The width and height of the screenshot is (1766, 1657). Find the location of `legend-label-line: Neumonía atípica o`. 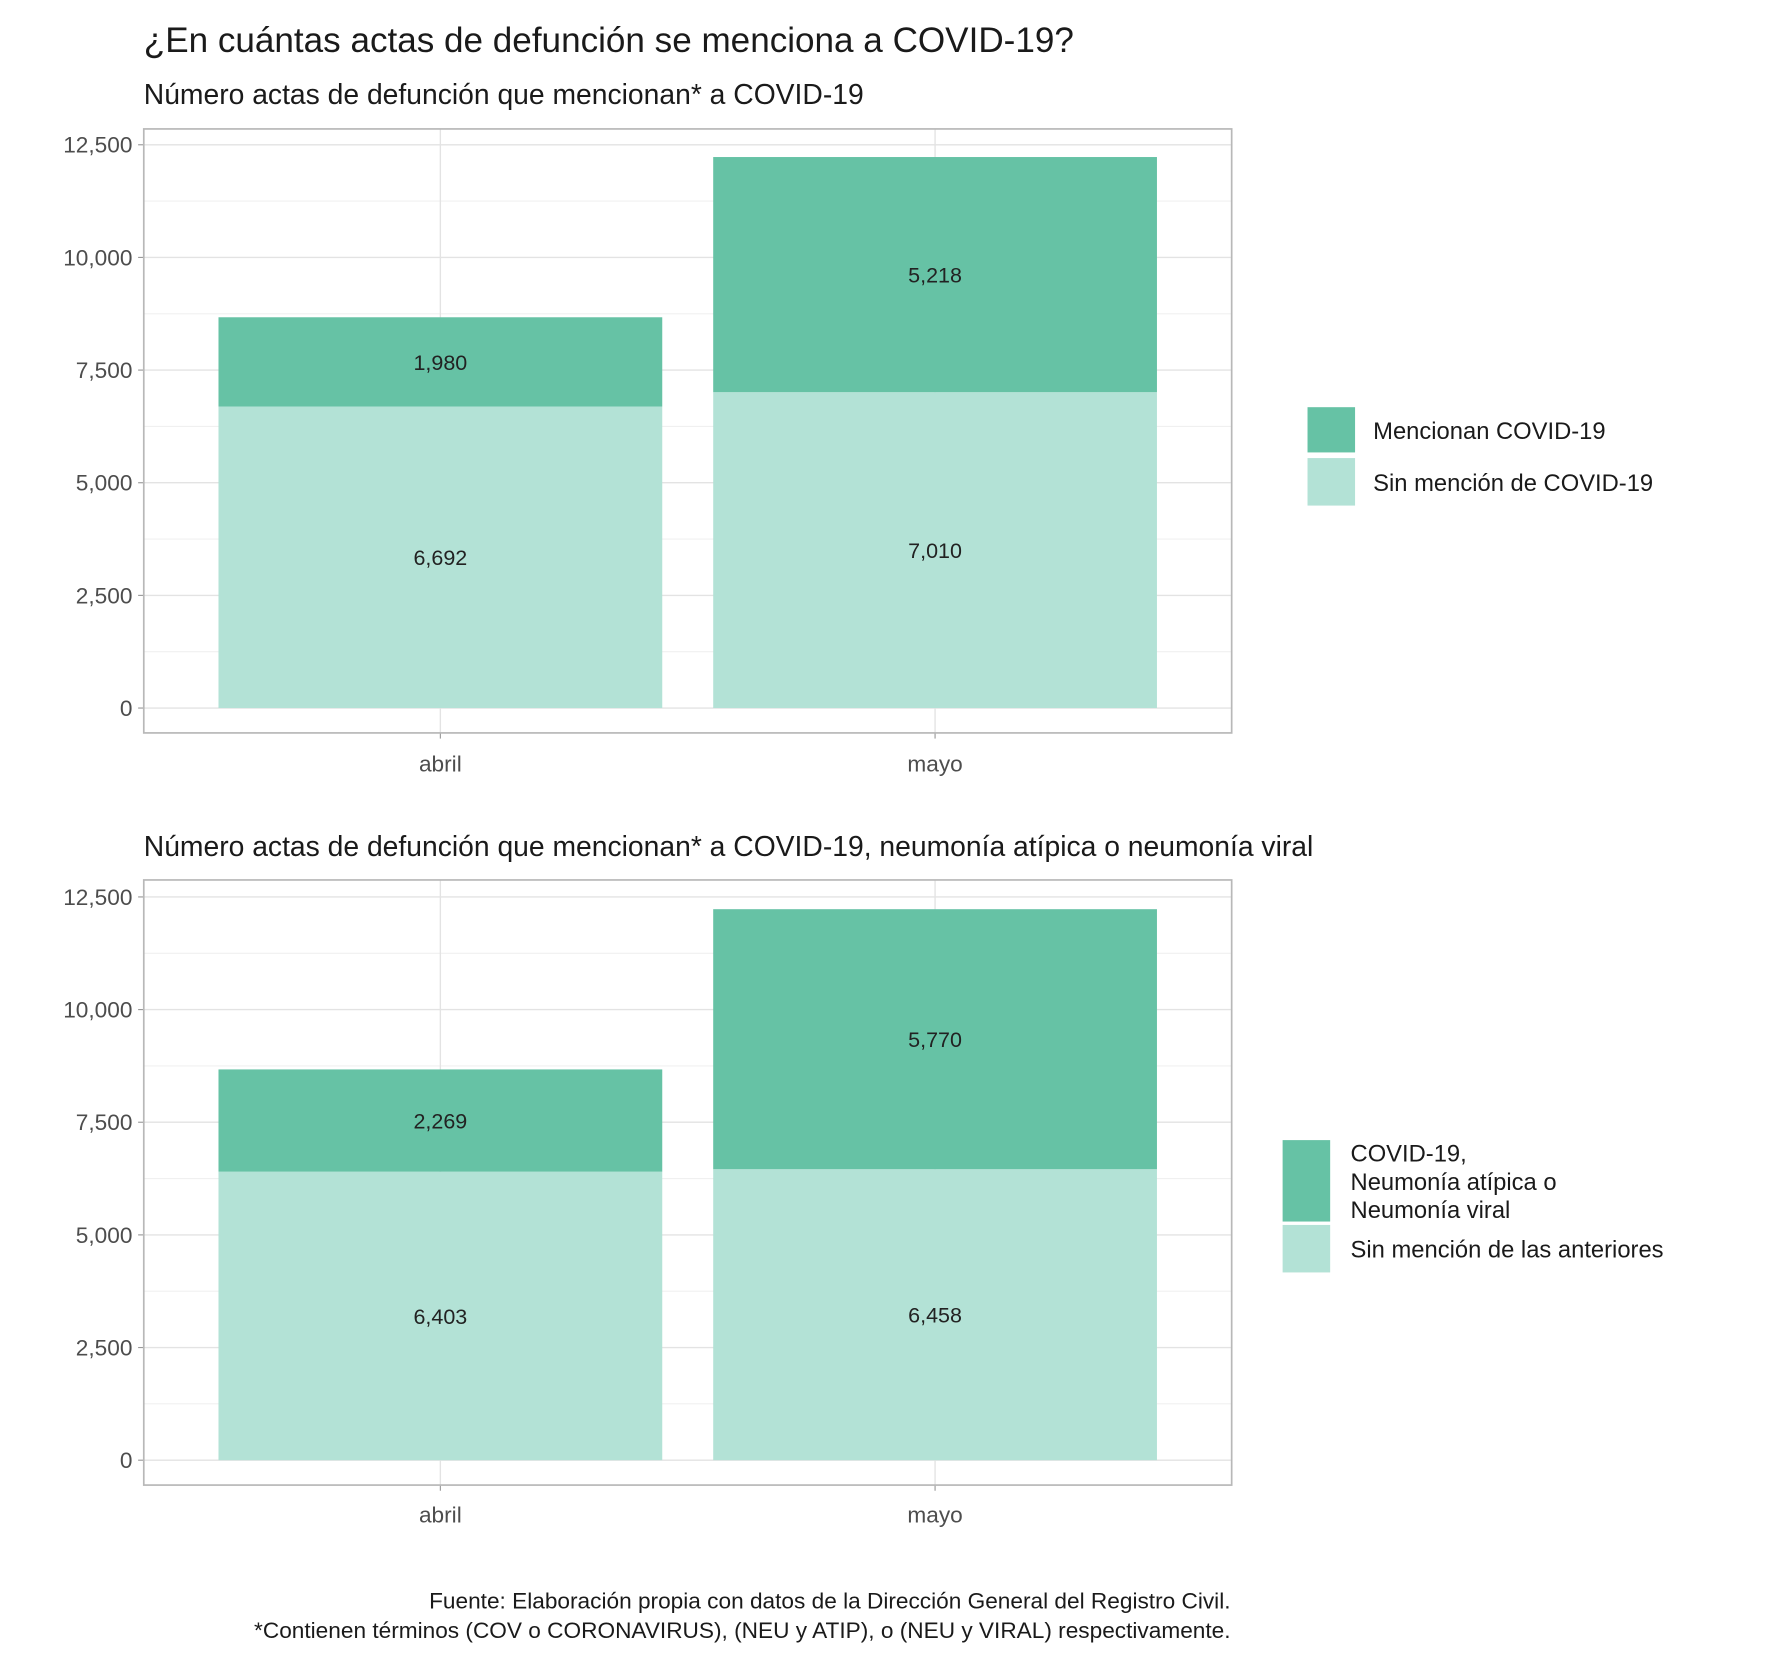

legend-label-line: Neumonía atípica o is located at coordinates (1454, 1182).